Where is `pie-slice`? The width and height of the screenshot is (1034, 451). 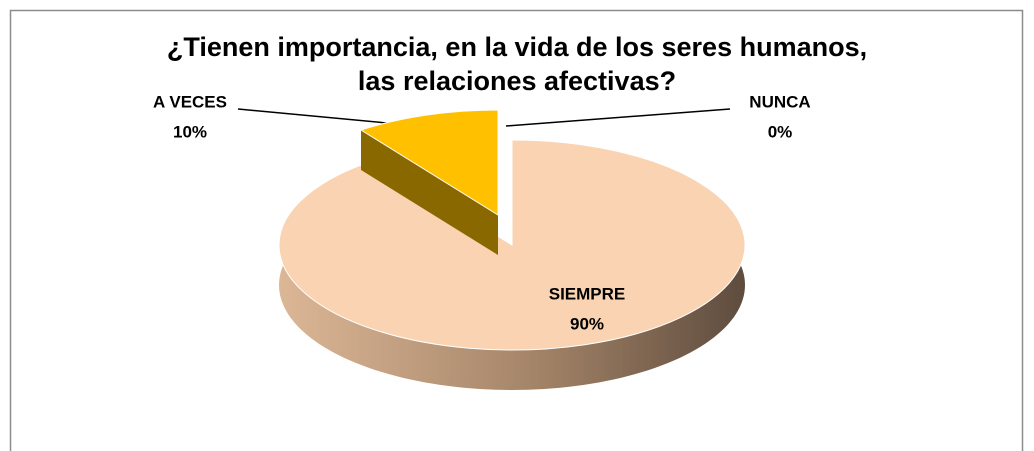 pie-slice is located at coordinates (429, 162).